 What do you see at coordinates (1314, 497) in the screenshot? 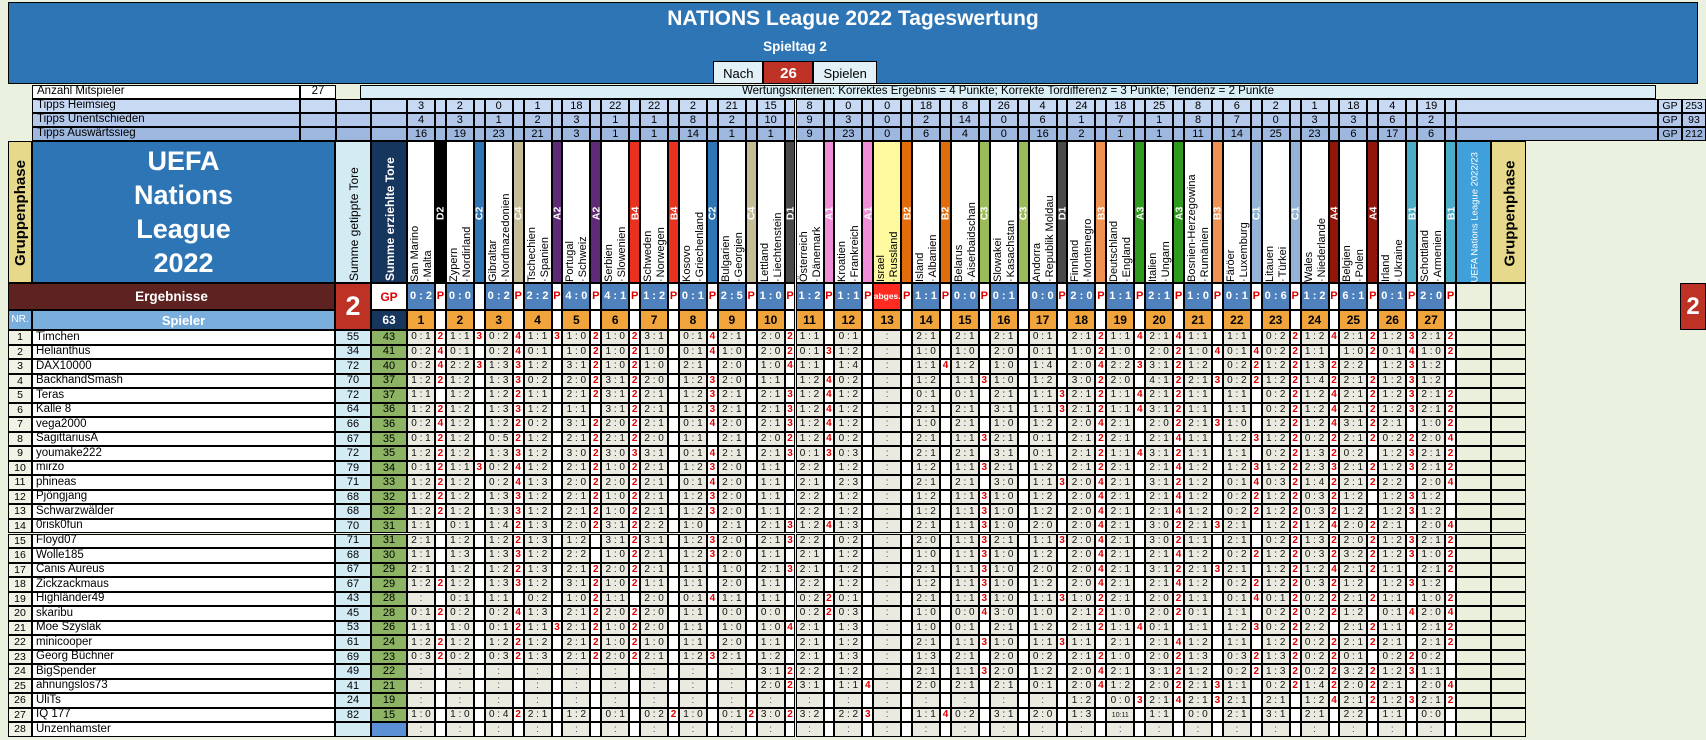
I see `tip-cell: 0 : 3` at bounding box center [1314, 497].